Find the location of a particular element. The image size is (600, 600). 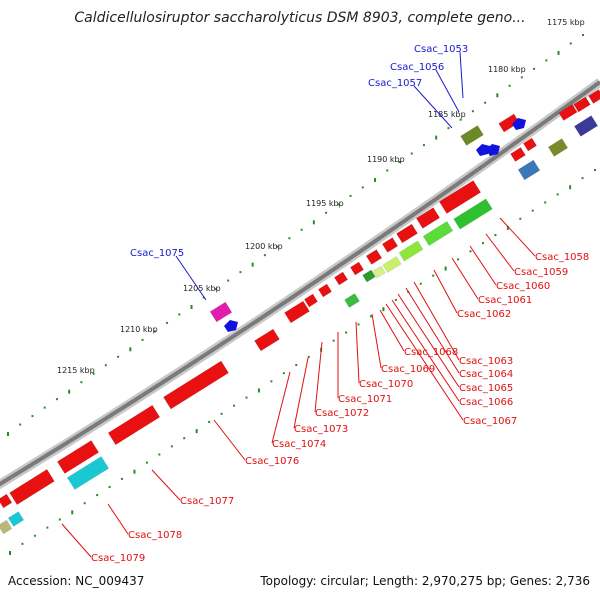

gene-label: Csac_1065 is located at coordinates (486, 388).